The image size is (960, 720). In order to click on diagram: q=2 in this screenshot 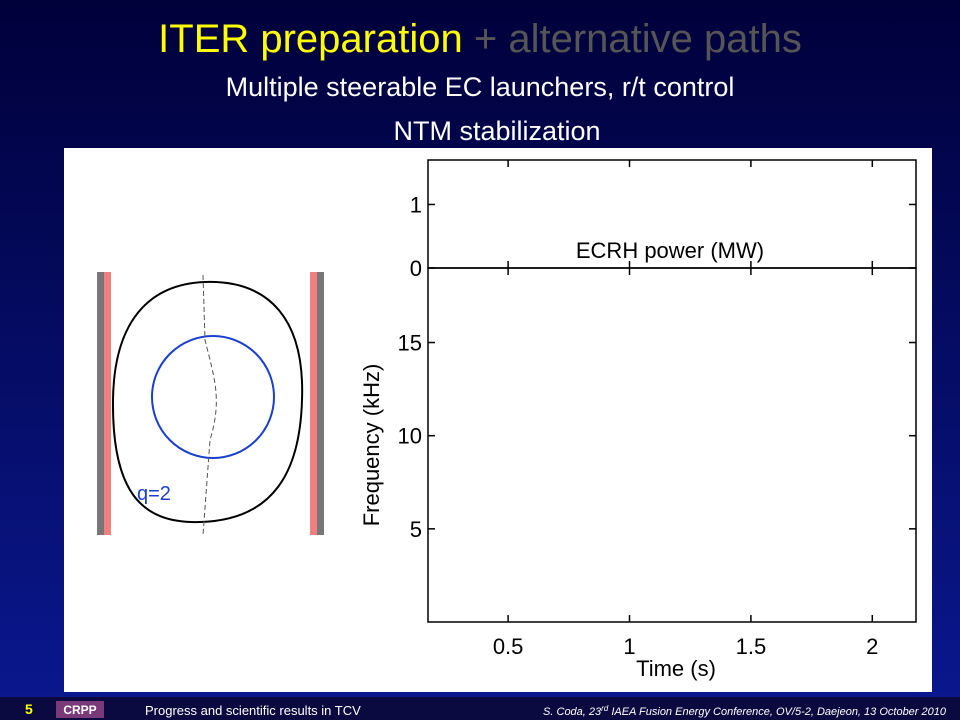, I will do `click(210, 404)`.